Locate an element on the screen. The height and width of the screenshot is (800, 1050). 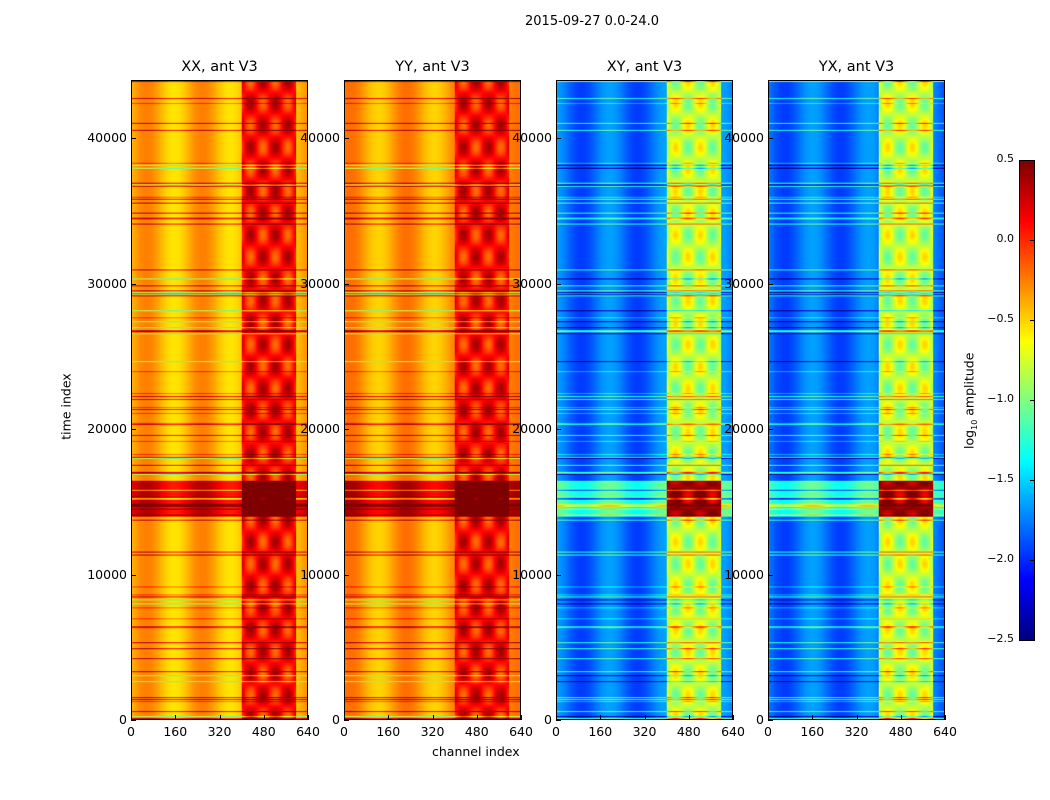
colorbar-label-main: log is located at coordinates (969, 439).